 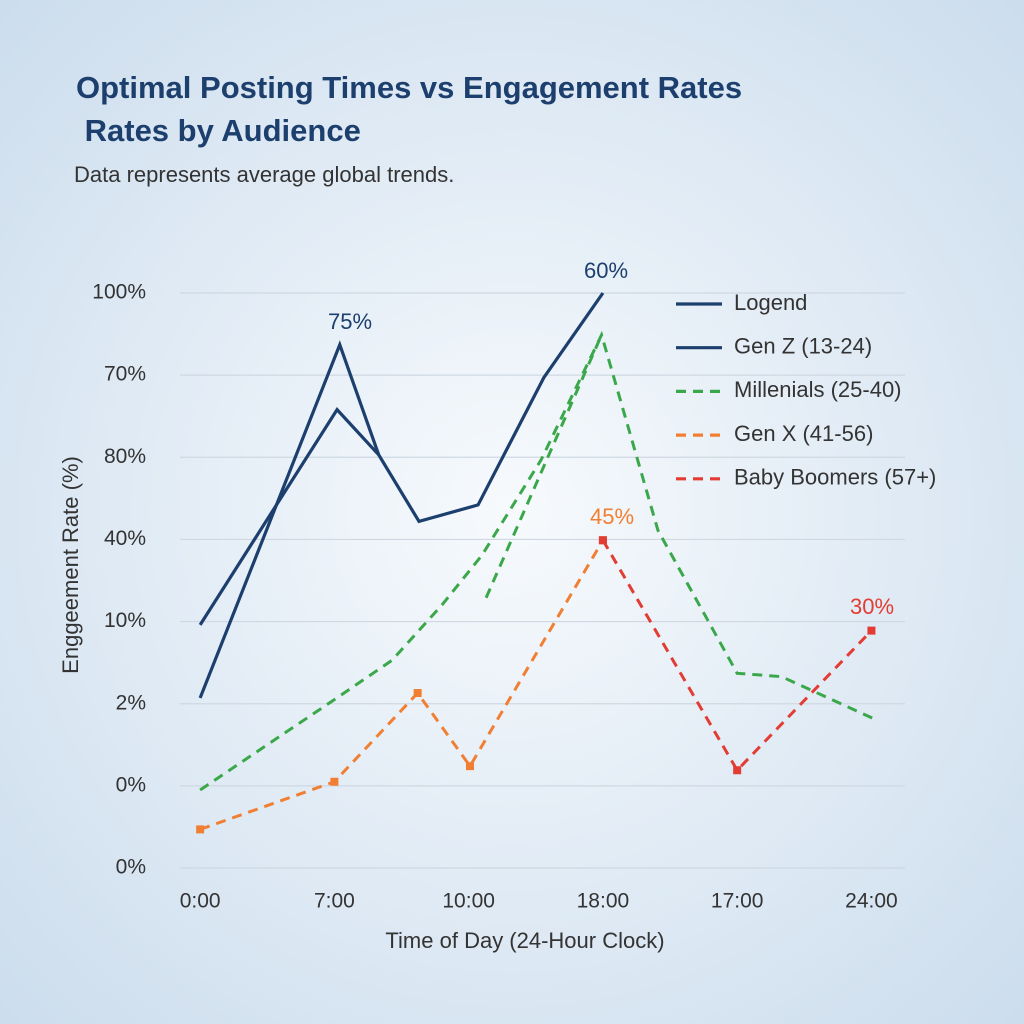 I want to click on legend-label: Logend, so click(x=770, y=302).